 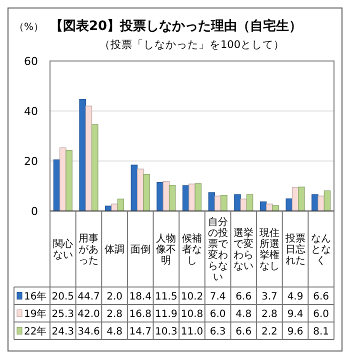 What do you see at coordinates (63, 296) in the screenshot?
I see `data-label: 20.5` at bounding box center [63, 296].